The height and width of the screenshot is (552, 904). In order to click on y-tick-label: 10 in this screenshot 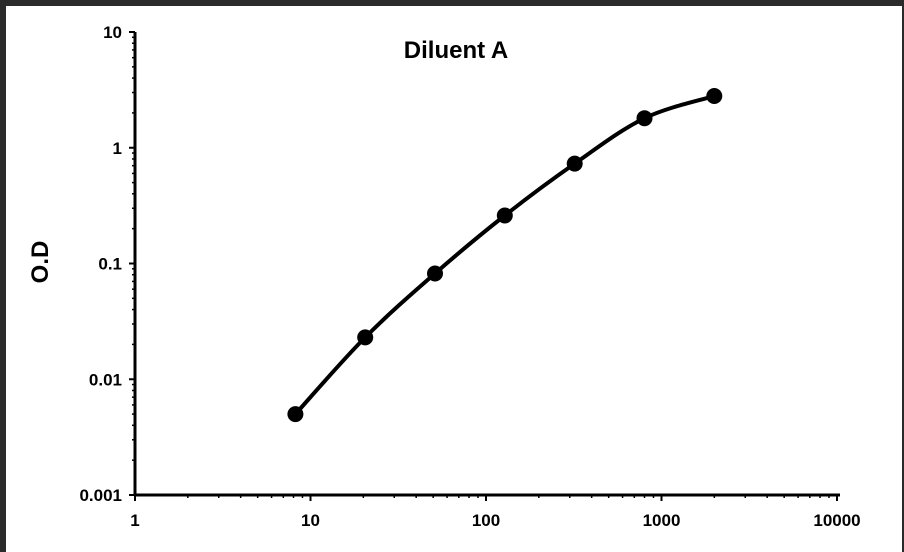, I will do `click(112, 32)`.